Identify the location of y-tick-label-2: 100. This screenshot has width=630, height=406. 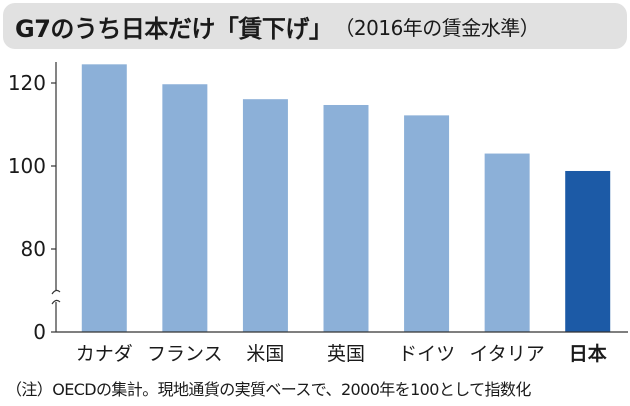
(27, 166).